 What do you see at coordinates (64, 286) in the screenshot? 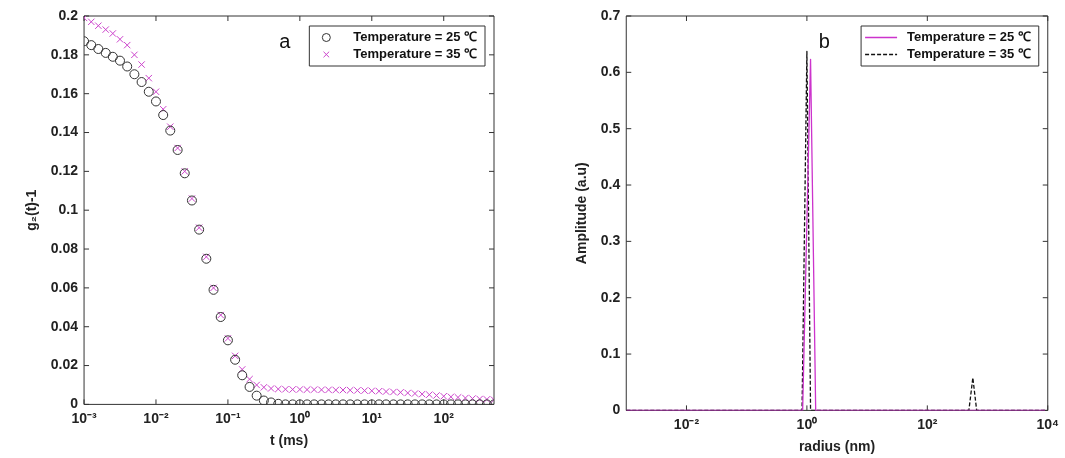
I see `y-tick-label: 0.06` at bounding box center [64, 286].